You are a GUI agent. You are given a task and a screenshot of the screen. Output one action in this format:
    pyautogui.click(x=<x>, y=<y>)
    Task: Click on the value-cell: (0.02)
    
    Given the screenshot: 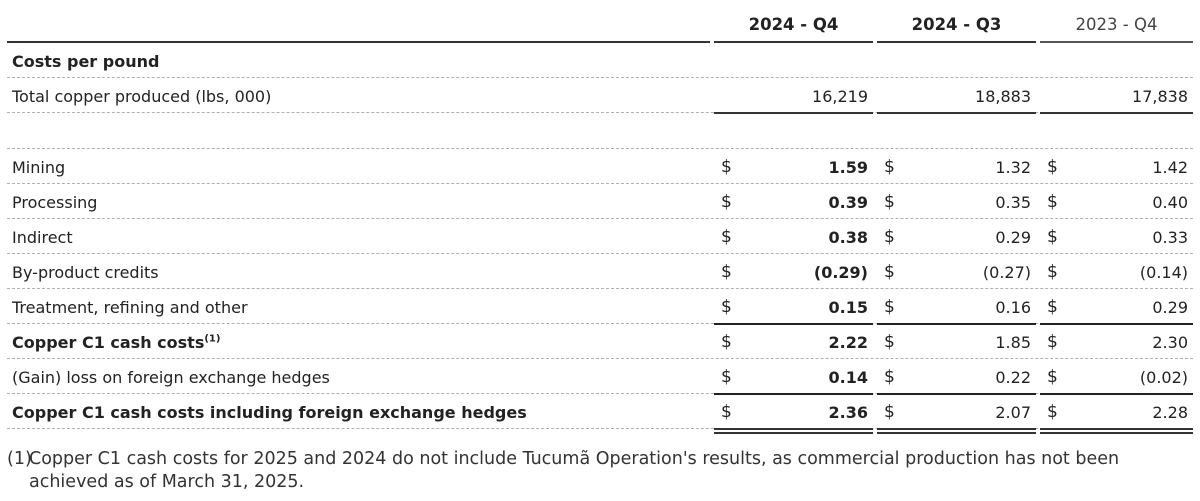 What is the action you would take?
    pyautogui.click(x=1163, y=377)
    